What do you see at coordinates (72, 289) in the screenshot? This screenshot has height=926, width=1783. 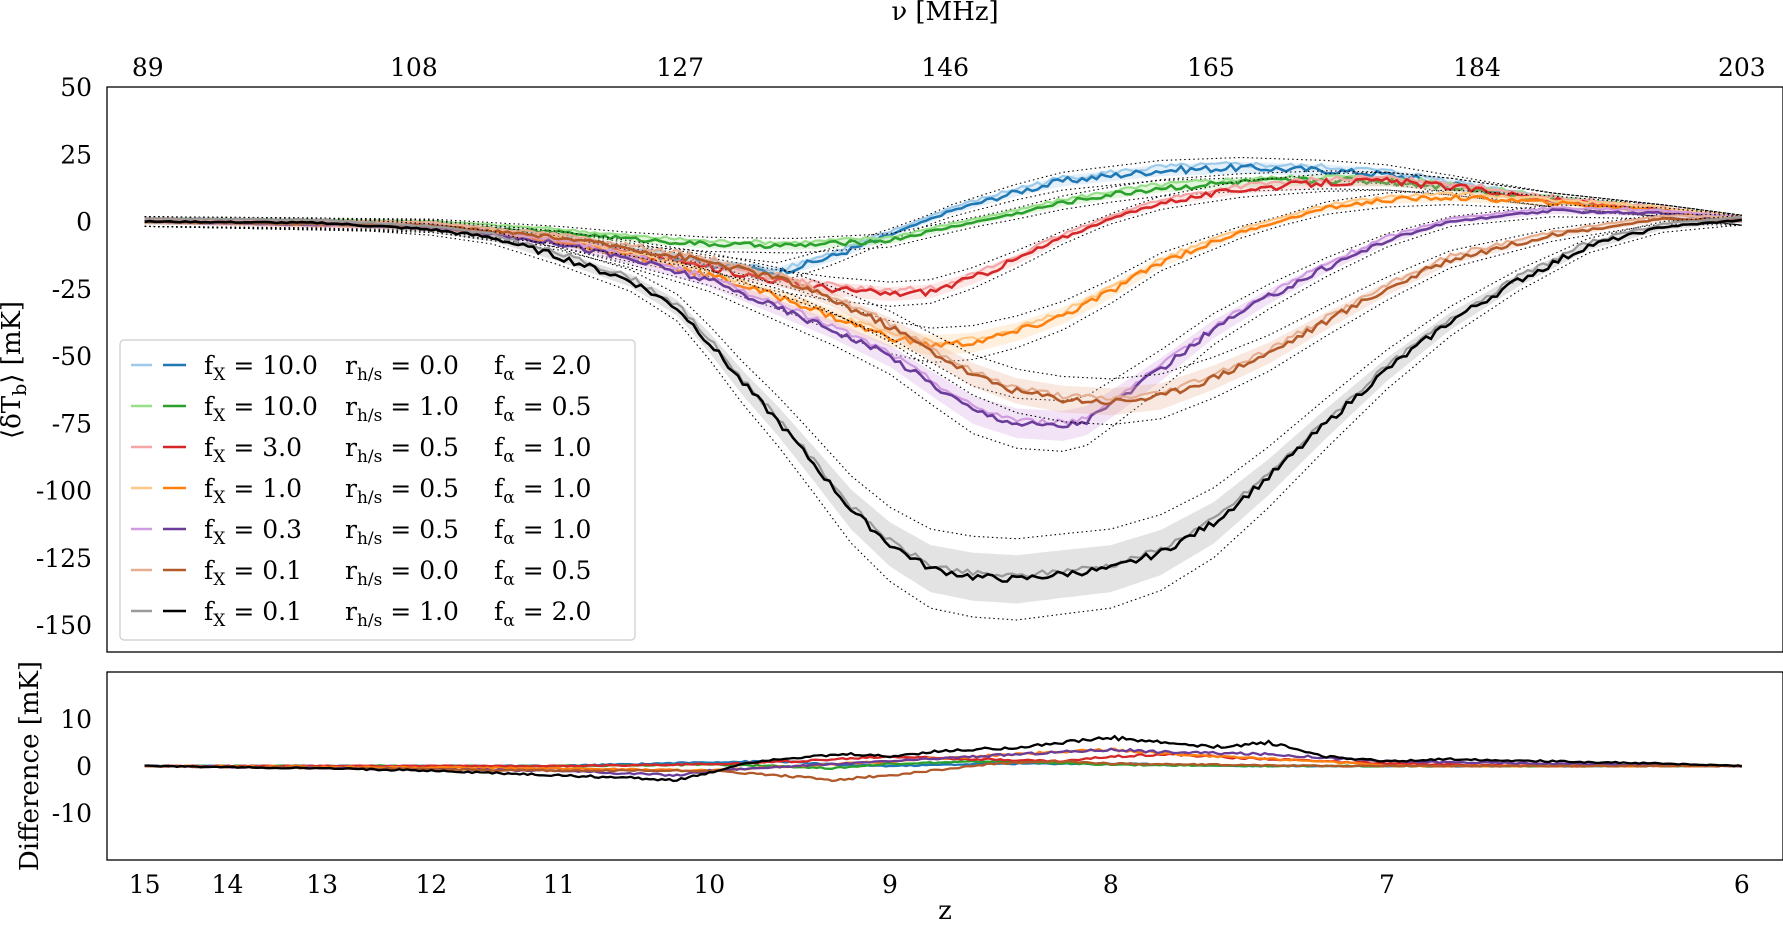 I see `main-y-tick-label: -25` at bounding box center [72, 289].